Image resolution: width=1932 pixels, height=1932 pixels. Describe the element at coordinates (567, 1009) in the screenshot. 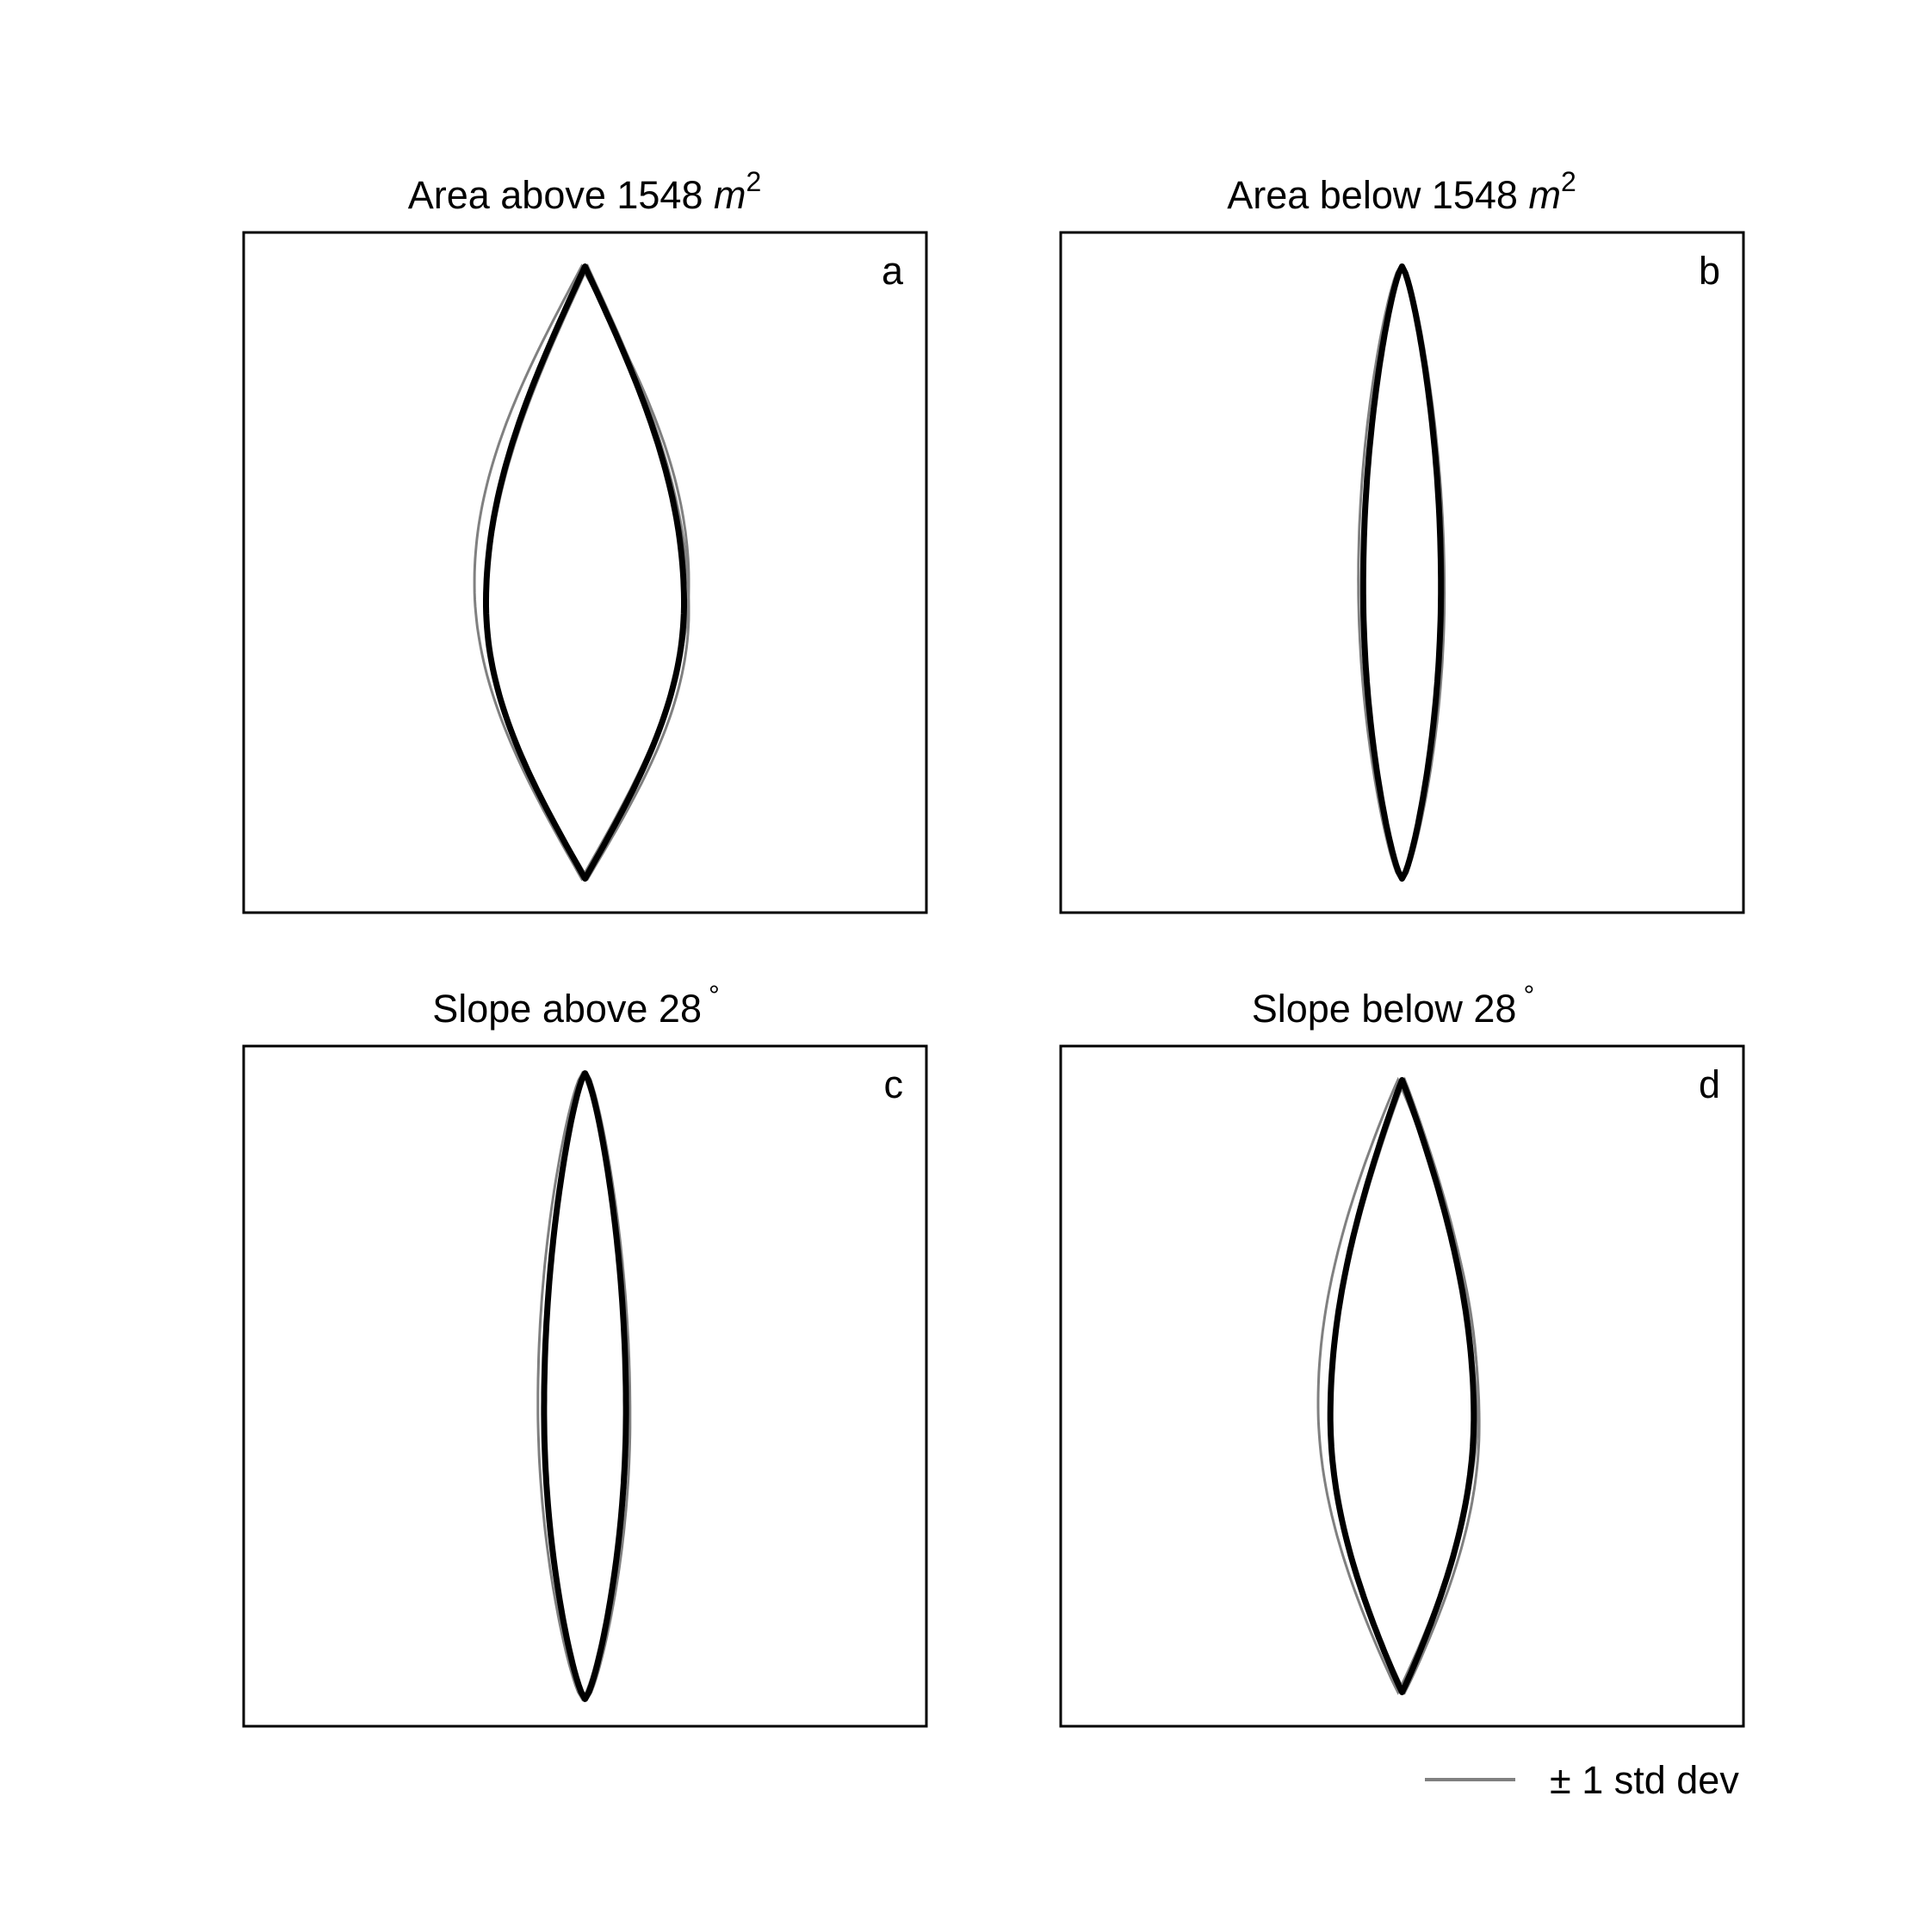

I see `panel-c-title-main: Slope above 28` at that location.